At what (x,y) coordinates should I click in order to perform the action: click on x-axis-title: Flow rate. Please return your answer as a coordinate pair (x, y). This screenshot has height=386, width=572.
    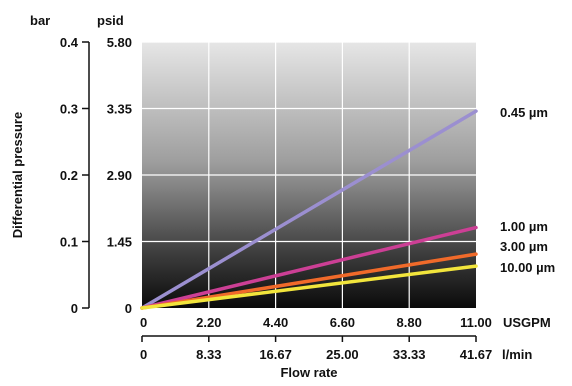
    Looking at the image, I should click on (308, 372).